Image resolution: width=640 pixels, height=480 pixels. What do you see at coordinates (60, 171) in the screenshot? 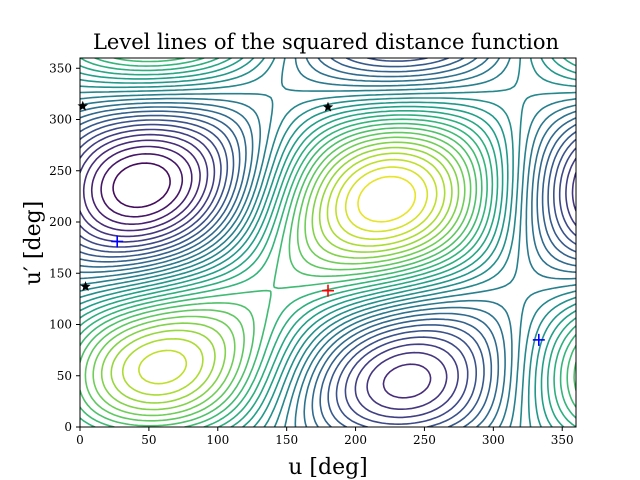
I see `y-tick-label: 250` at bounding box center [60, 171].